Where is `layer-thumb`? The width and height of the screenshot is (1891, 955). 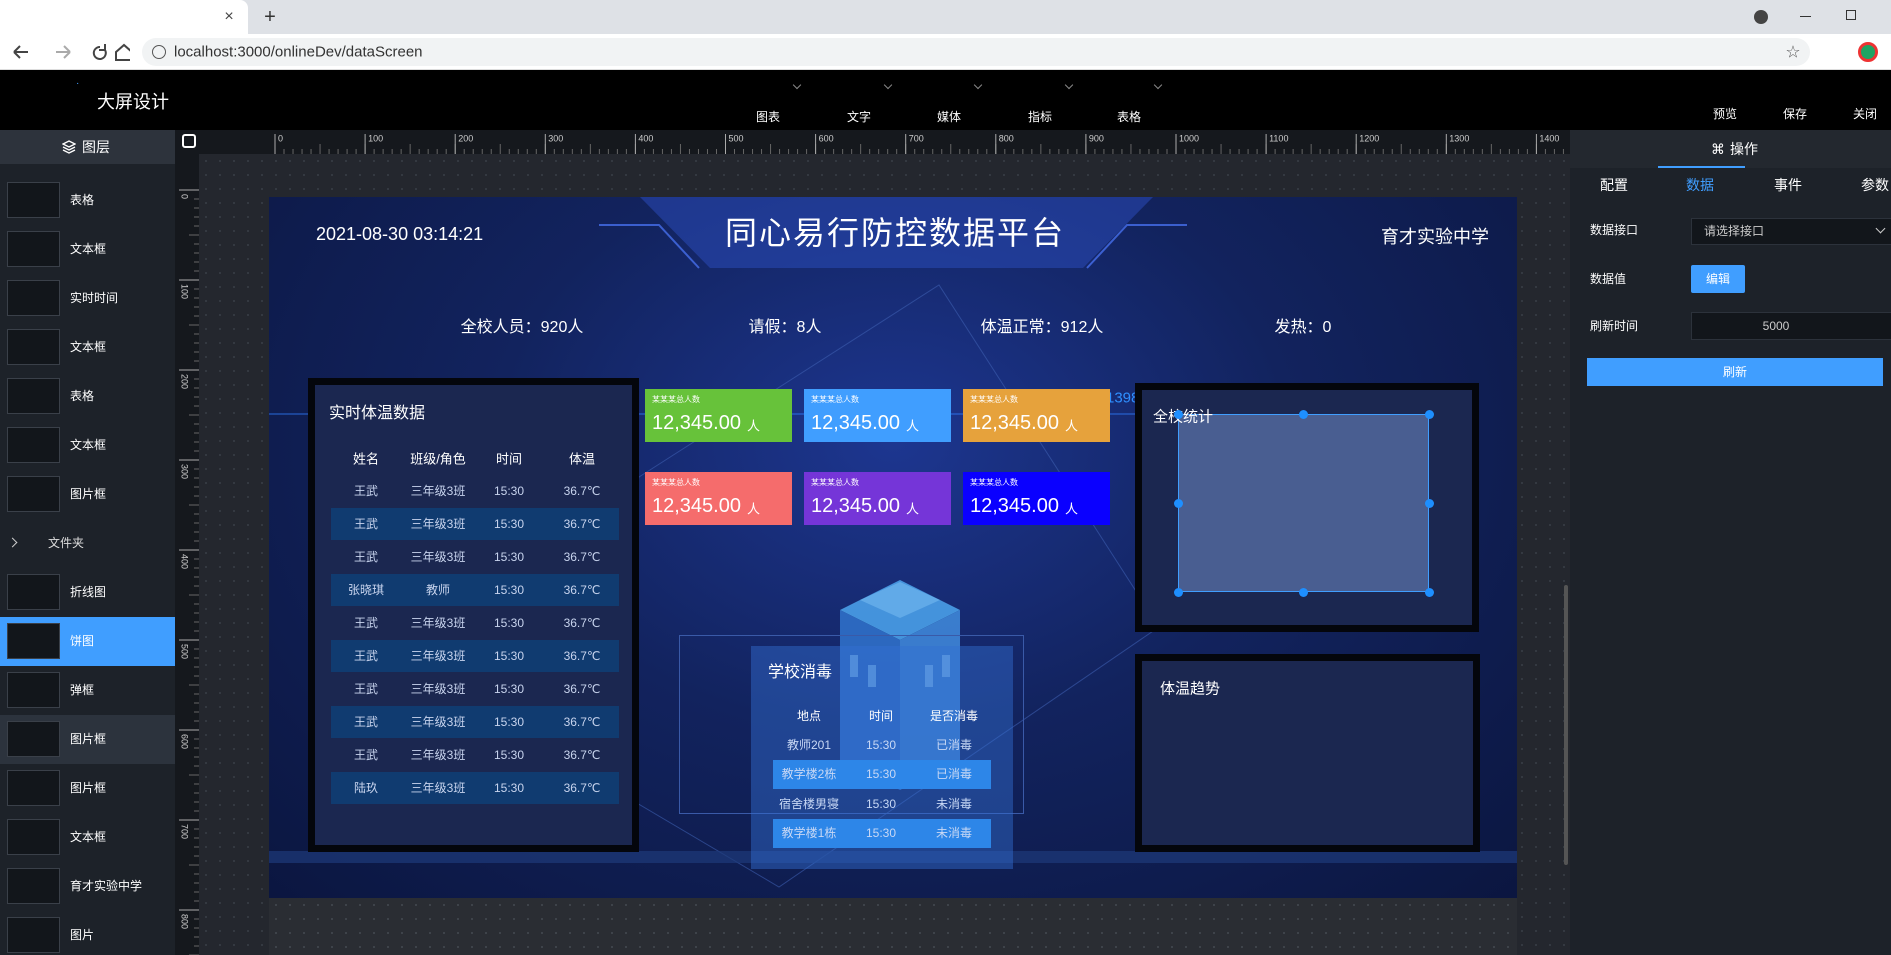
layer-thumb is located at coordinates (33, 347).